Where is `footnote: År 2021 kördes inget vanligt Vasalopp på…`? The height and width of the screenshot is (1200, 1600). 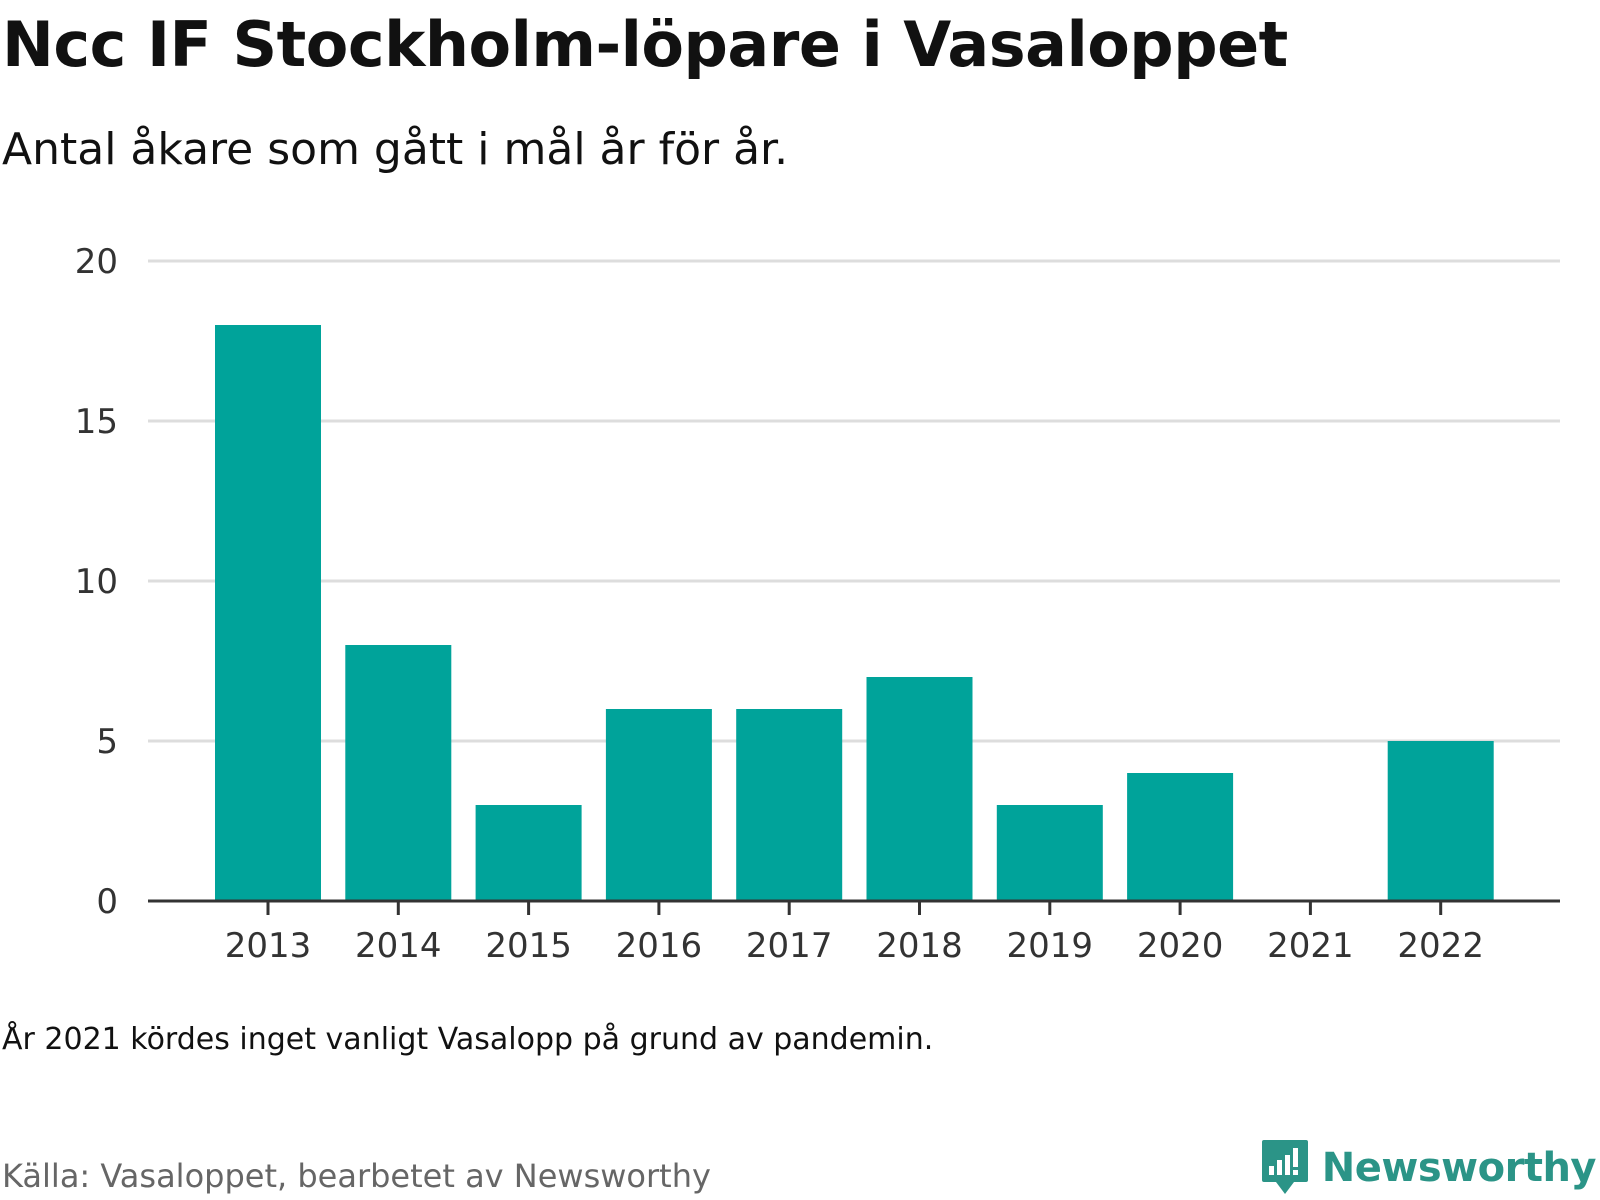
footnote: År 2021 kördes inget vanligt Vasalopp på… is located at coordinates (468, 1039).